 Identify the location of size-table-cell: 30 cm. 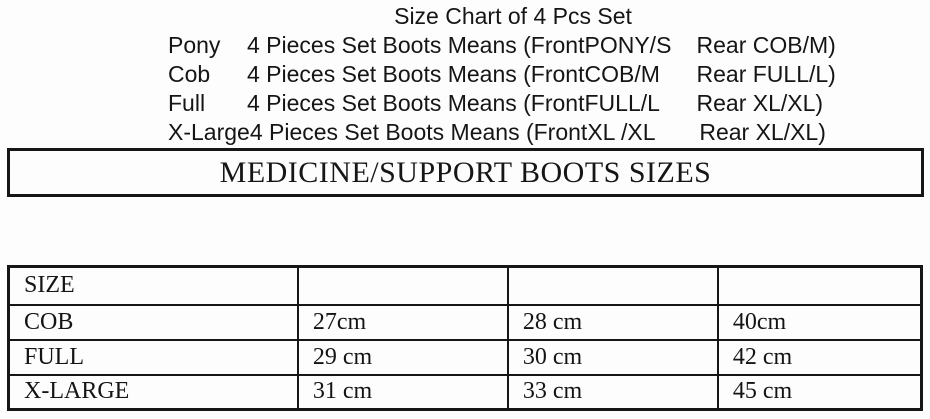
(612, 357).